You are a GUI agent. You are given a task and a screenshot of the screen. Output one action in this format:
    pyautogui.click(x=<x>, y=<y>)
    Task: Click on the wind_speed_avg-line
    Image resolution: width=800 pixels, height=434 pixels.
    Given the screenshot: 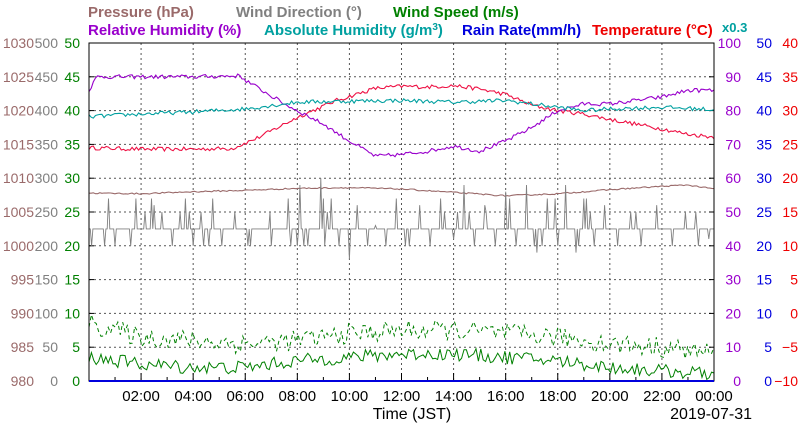 What is the action you would take?
    pyautogui.click(x=401, y=364)
    